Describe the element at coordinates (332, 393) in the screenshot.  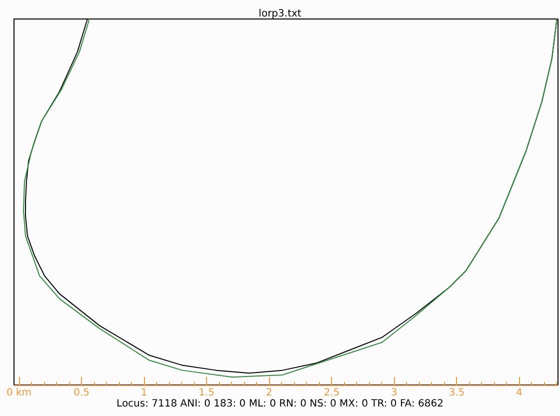
I see `x-tick-label: 2.5` at that location.